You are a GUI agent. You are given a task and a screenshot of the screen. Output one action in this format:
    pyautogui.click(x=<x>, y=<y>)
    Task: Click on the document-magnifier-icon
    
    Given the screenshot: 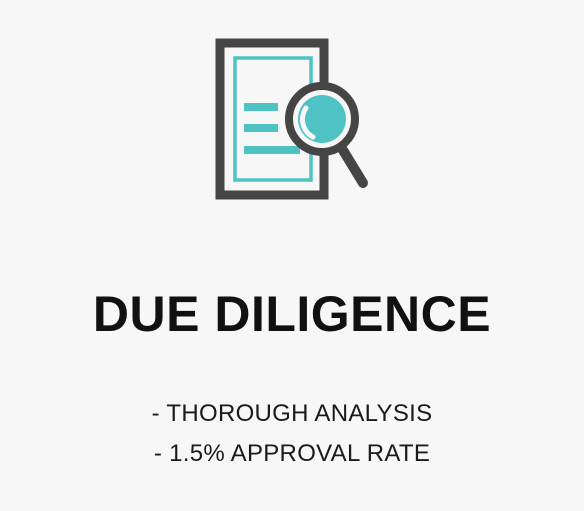 What is the action you would take?
    pyautogui.click(x=294, y=120)
    